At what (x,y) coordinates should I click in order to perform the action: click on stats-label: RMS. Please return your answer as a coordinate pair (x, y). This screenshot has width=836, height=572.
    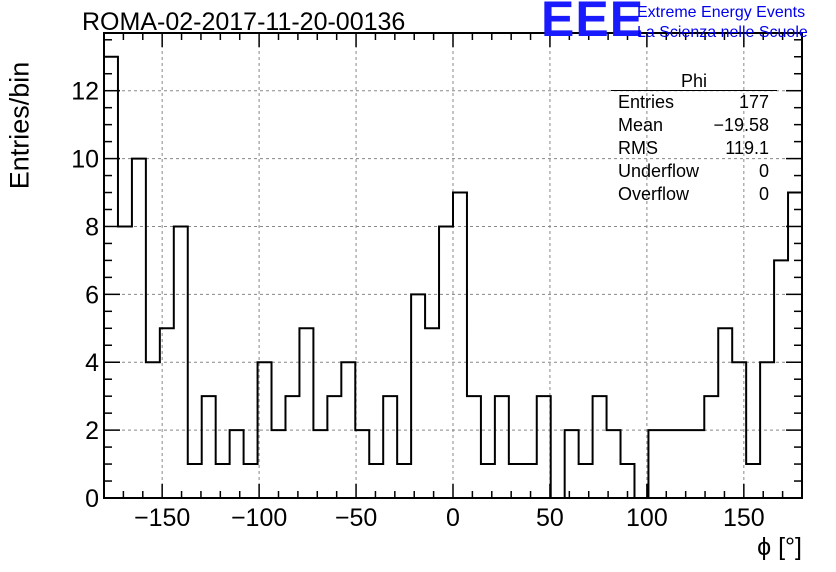
    Looking at the image, I should click on (638, 148).